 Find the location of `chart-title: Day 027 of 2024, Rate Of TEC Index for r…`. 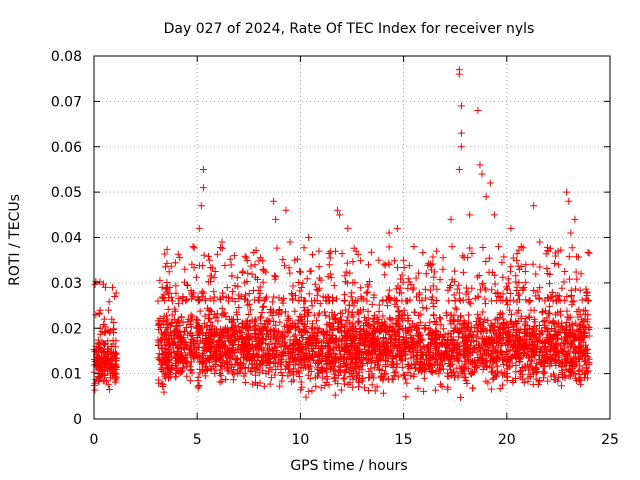

chart-title: Day 027 of 2024, Rate Of TEC Index for r… is located at coordinates (349, 29).